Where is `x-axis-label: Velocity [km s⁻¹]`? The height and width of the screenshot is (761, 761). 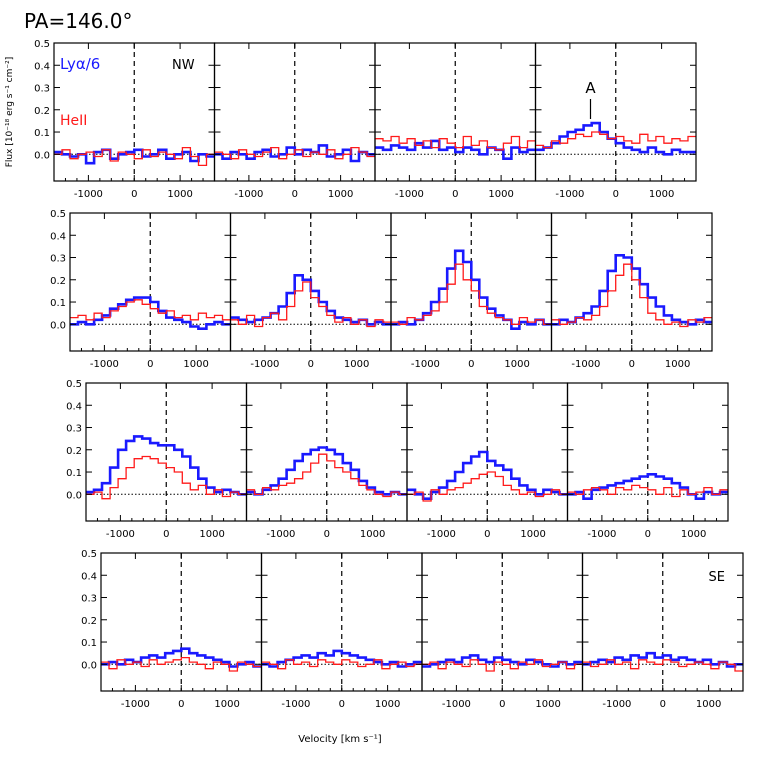
x-axis-label: Velocity [km s⁻¹] is located at coordinates (340, 739).